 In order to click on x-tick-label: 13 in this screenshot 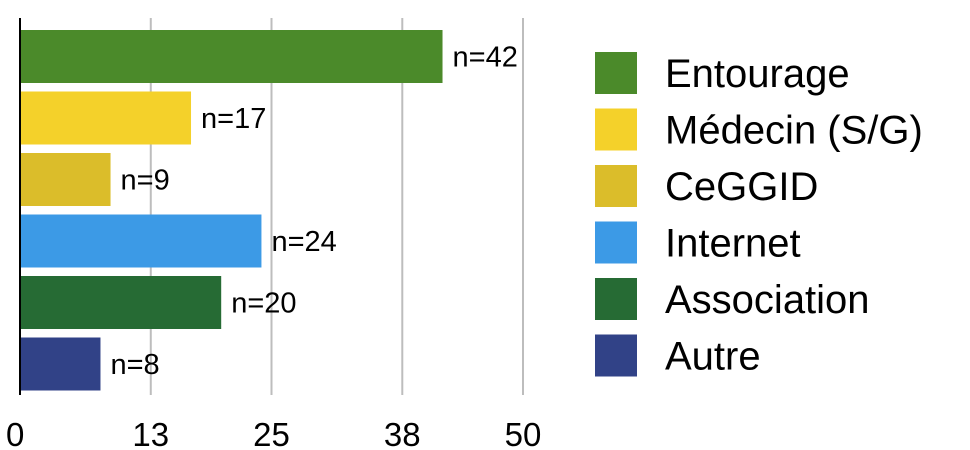, I will do `click(150, 433)`.